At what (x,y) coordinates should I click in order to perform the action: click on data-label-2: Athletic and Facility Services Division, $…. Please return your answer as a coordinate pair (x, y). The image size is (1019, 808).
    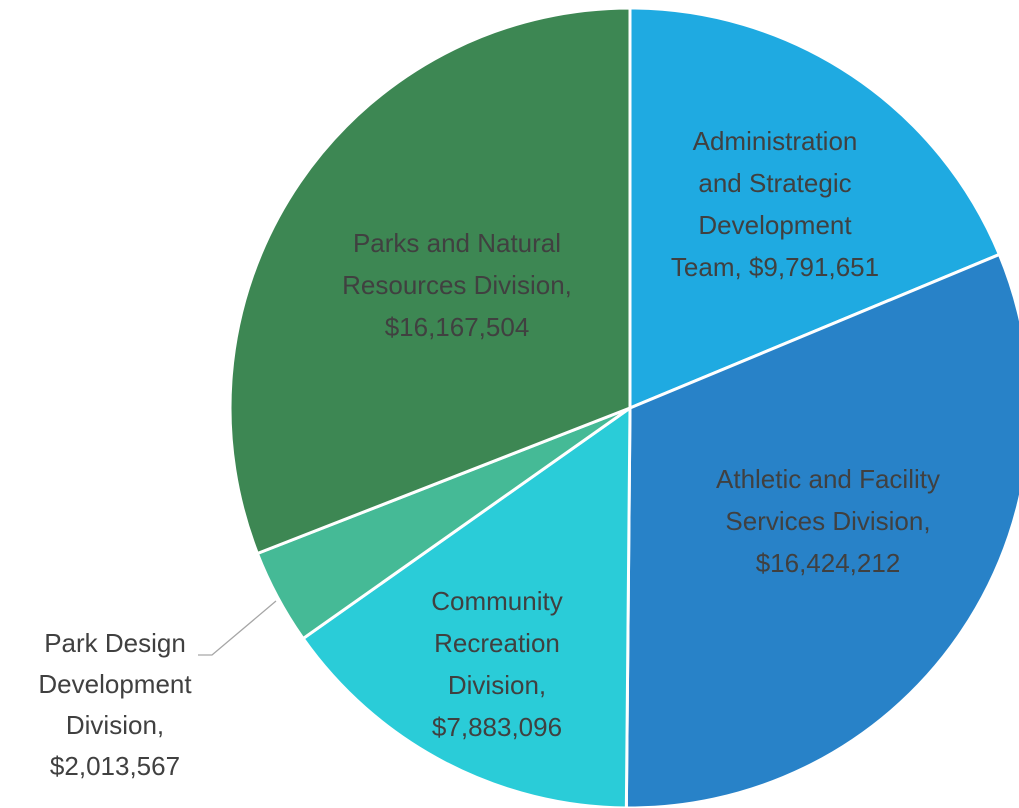
    Looking at the image, I should click on (828, 521).